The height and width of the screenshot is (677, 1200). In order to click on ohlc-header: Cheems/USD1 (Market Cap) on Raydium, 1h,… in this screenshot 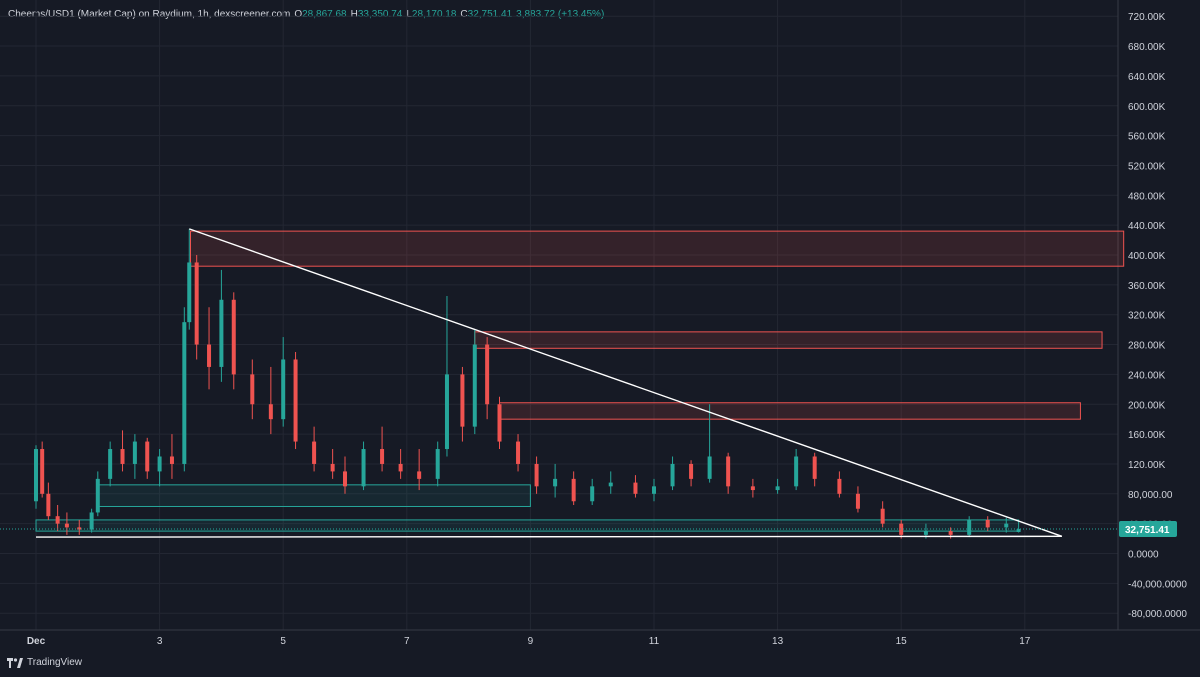, I will do `click(306, 14)`.